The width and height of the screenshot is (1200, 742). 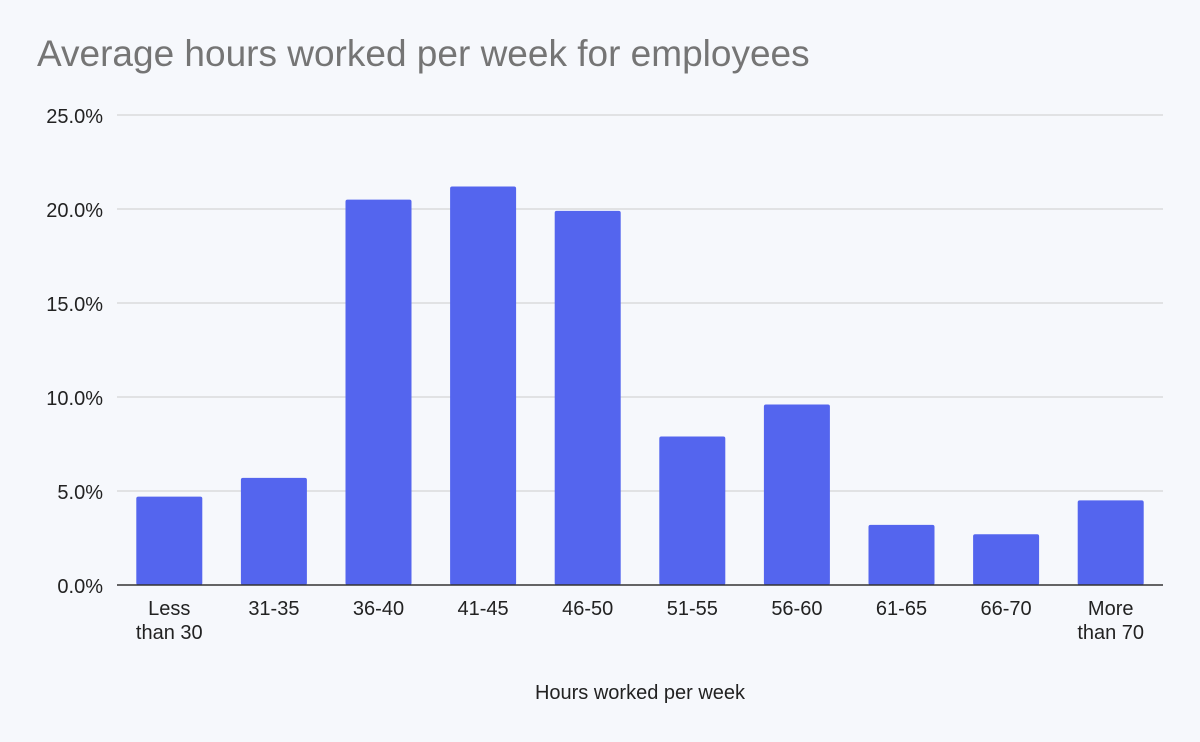 What do you see at coordinates (692, 609) in the screenshot?
I see `x-tick-label: 51-55` at bounding box center [692, 609].